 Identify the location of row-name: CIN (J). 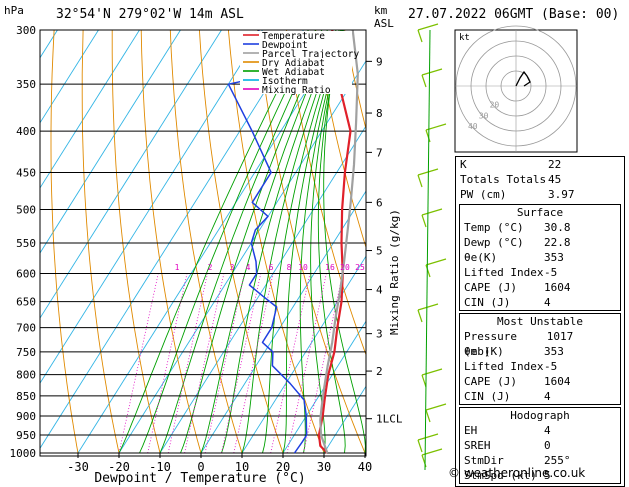
(487, 396).